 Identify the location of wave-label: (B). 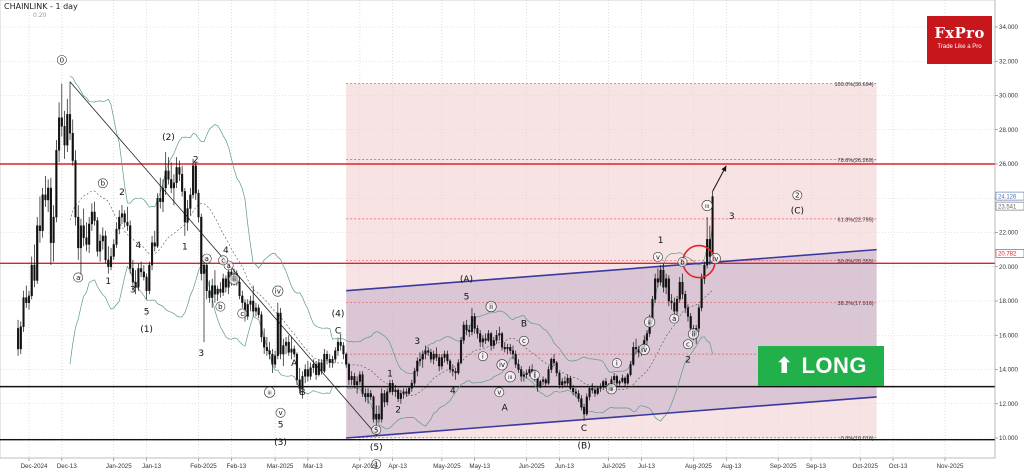
(583, 446).